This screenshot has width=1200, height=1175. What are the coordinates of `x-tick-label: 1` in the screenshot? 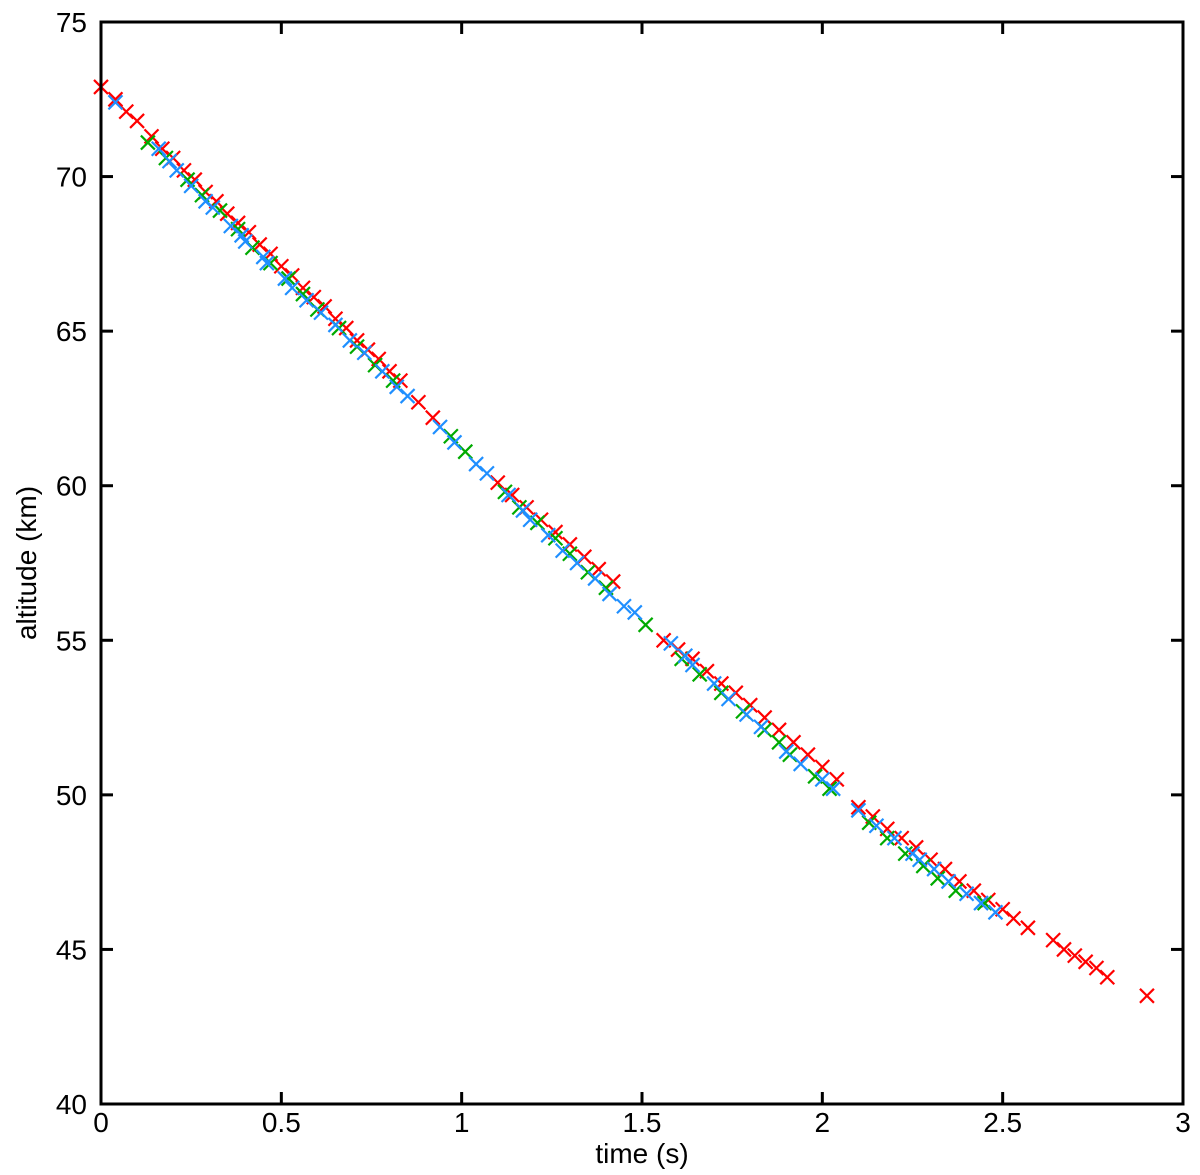 It's located at (462, 1122).